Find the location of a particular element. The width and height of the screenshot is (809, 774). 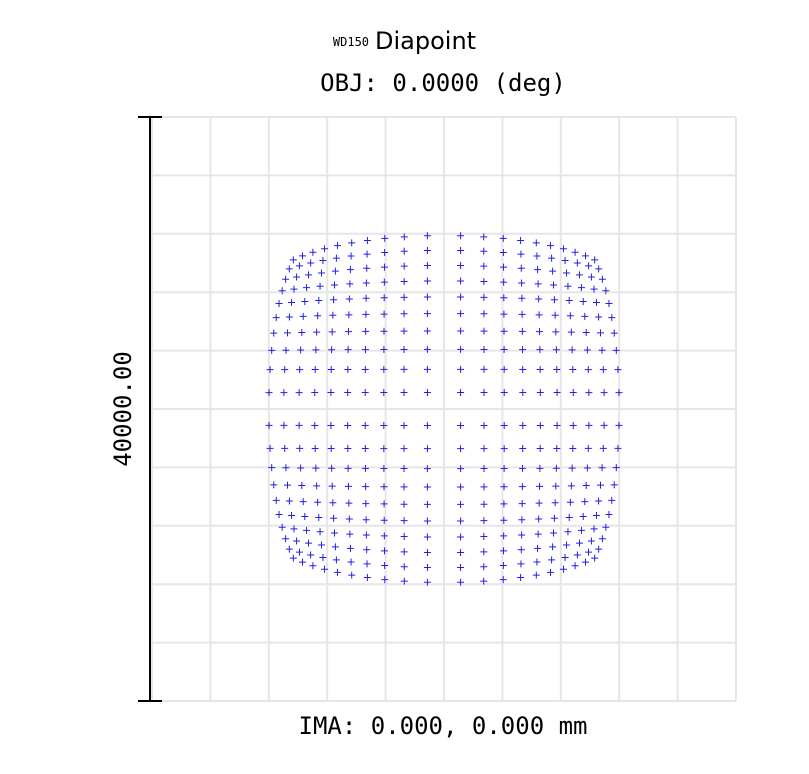

scale-label: 40000.00 is located at coordinates (123, 409).